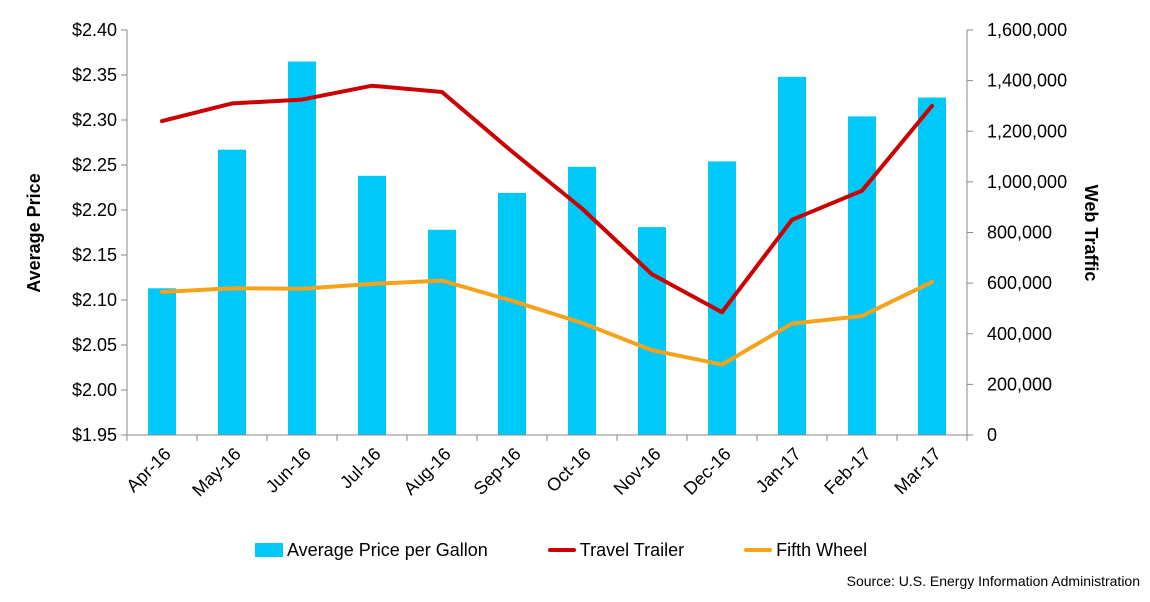 This screenshot has height=602, width=1150. What do you see at coordinates (917, 471) in the screenshot?
I see `x-tick-label: Mar-17` at bounding box center [917, 471].